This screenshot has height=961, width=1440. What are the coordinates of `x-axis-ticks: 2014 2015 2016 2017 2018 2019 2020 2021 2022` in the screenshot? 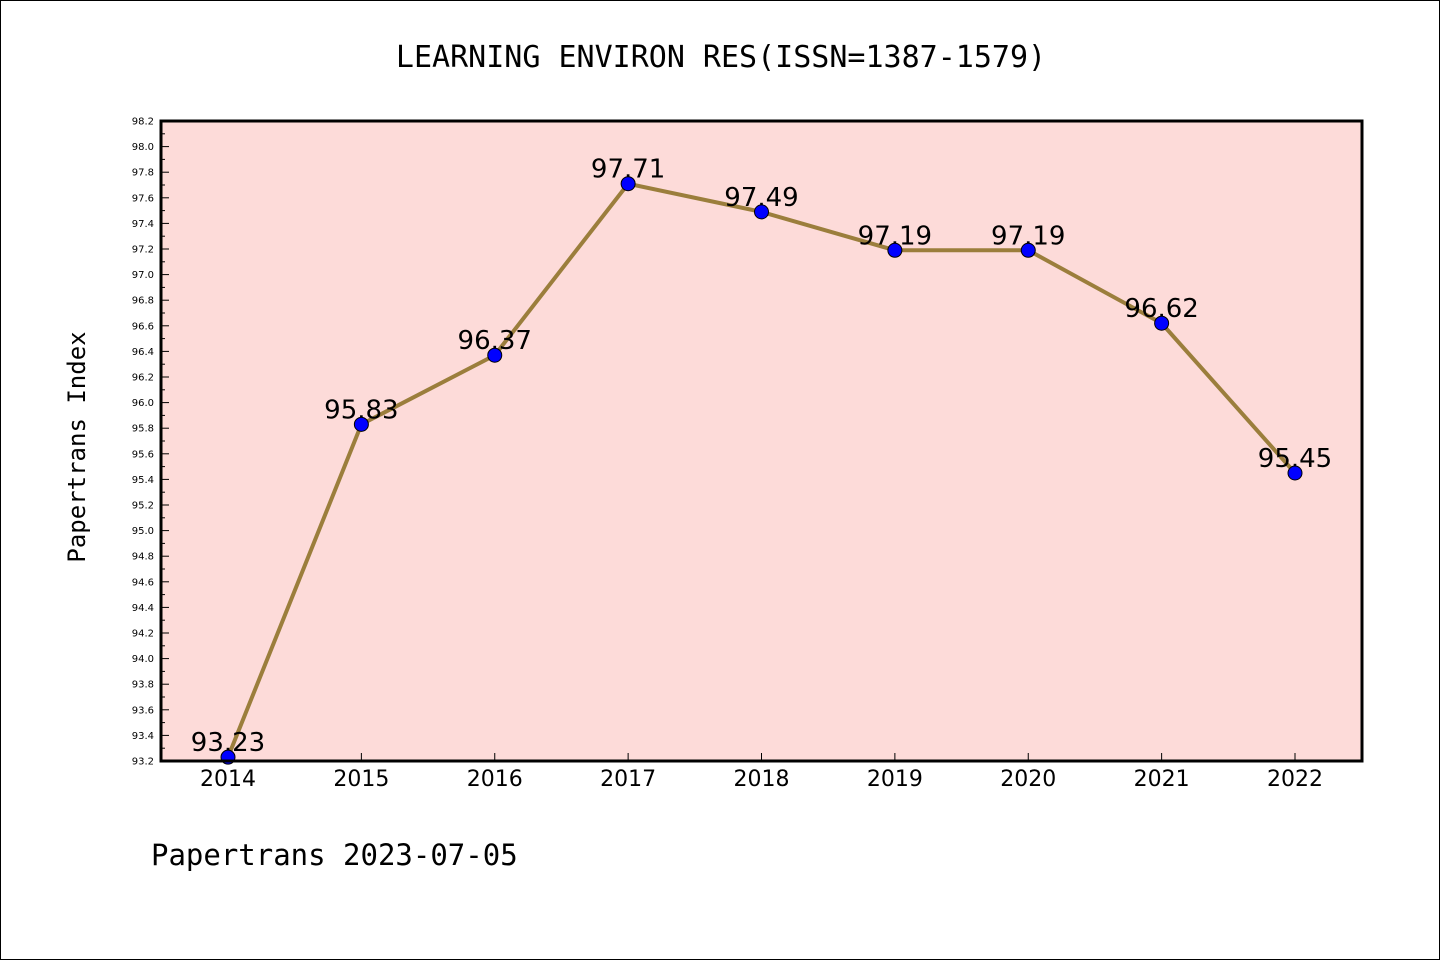 It's located at (761, 772).